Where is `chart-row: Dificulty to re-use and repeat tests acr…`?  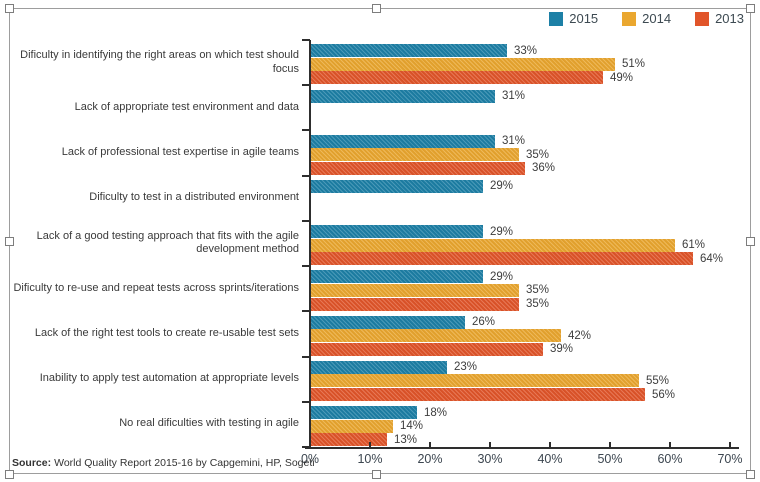
chart-row: Dificulty to re-use and repeat tests acr… is located at coordinates (382, 288).